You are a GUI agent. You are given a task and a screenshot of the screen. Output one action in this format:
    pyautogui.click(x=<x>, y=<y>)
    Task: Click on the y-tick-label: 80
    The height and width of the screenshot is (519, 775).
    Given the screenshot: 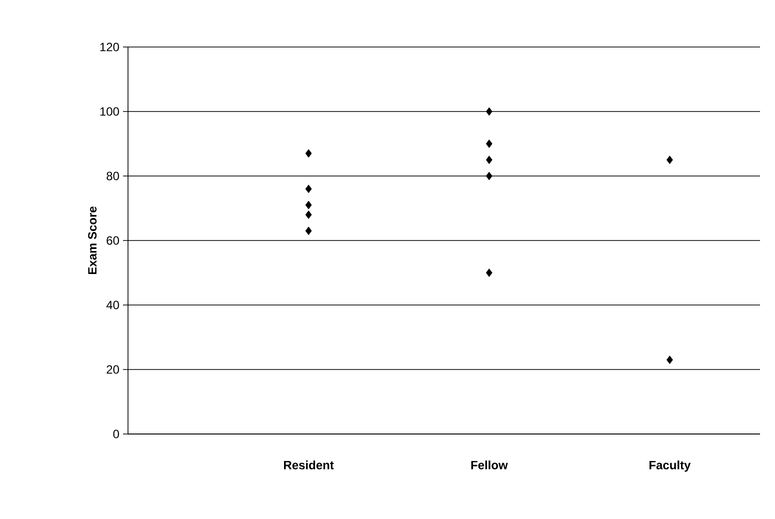 What is the action you would take?
    pyautogui.click(x=113, y=176)
    